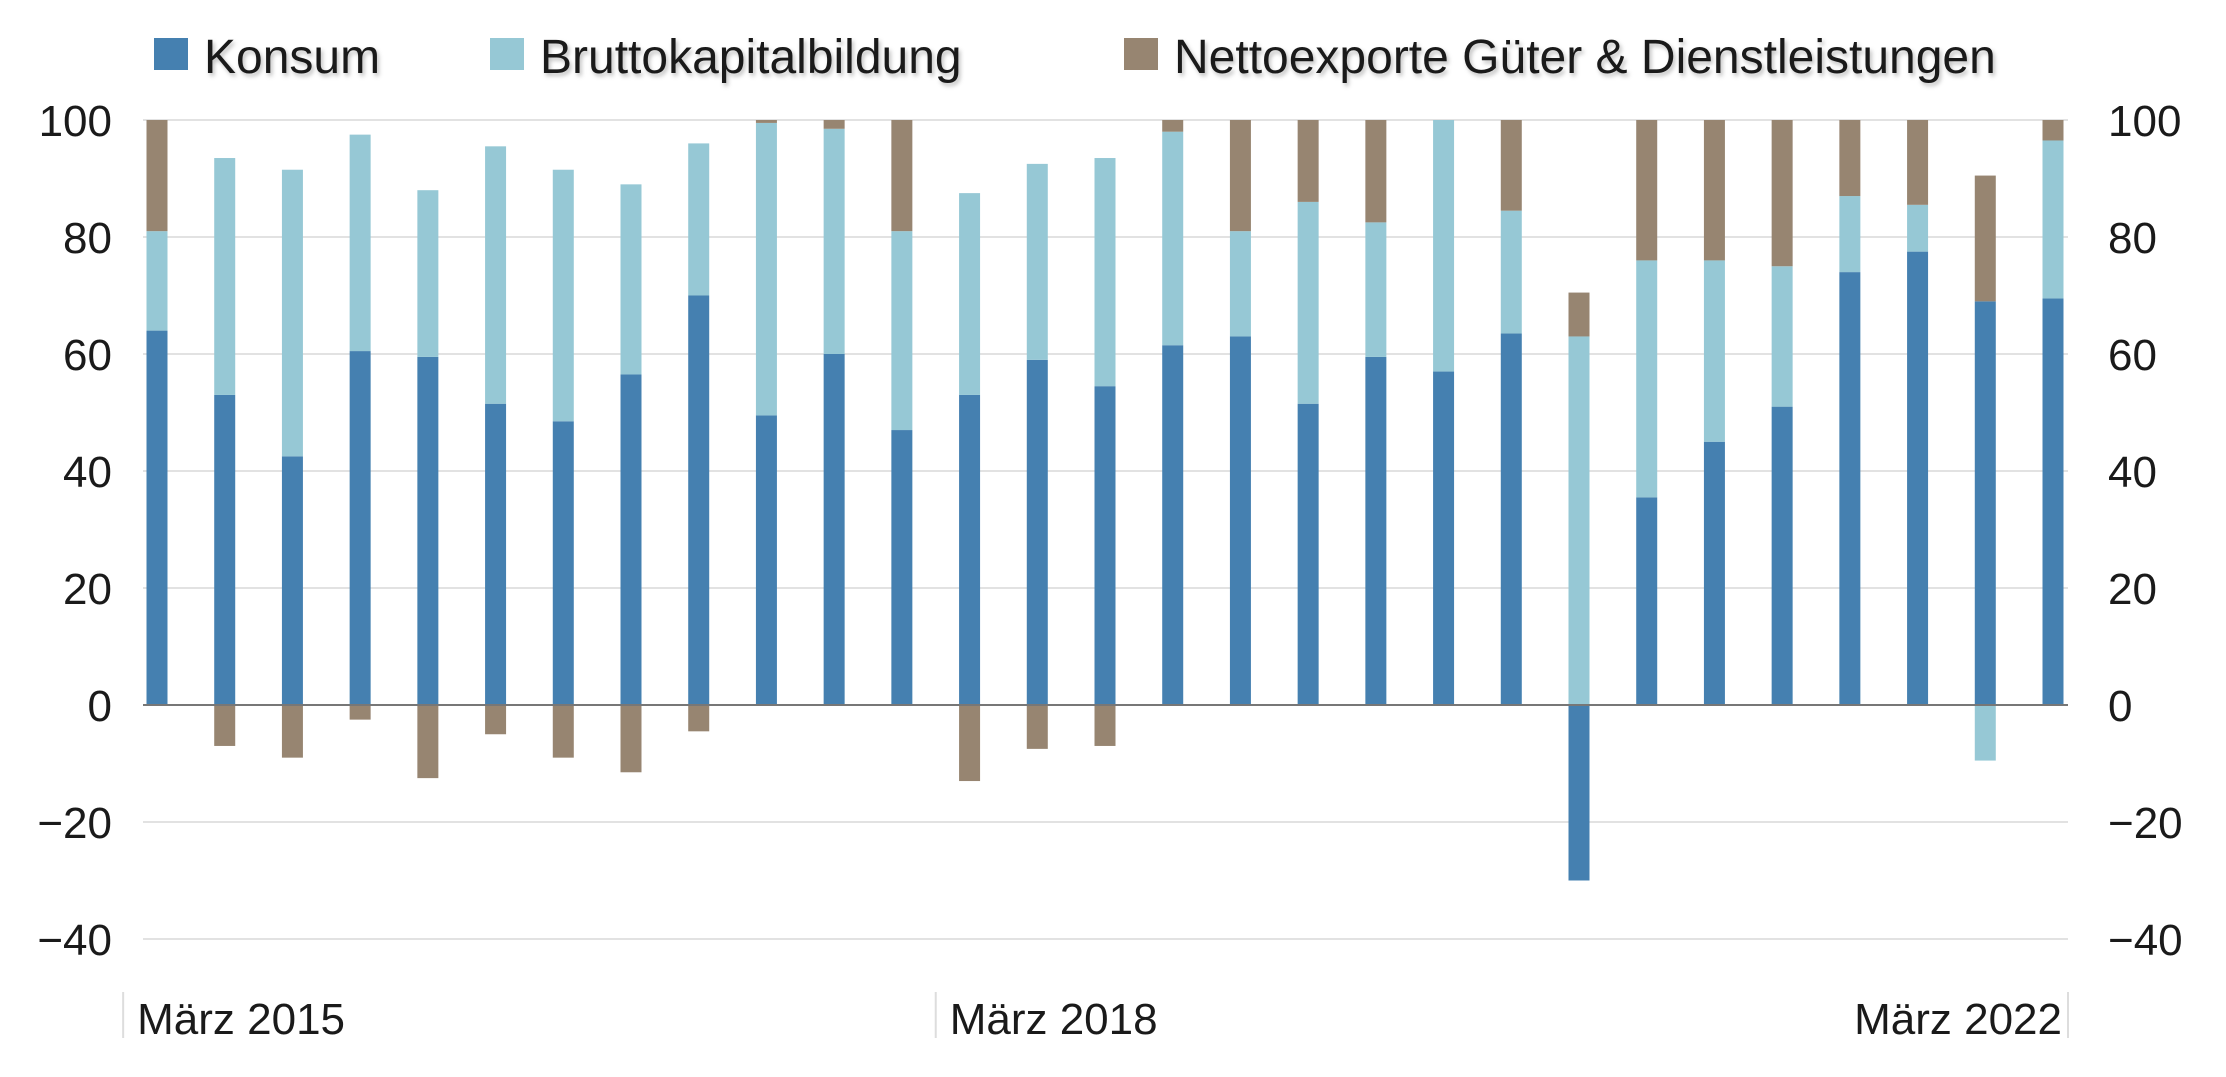 The width and height of the screenshot is (2226, 1077). Describe the element at coordinates (87, 355) in the screenshot. I see `y-tick-label-left: 60` at that location.